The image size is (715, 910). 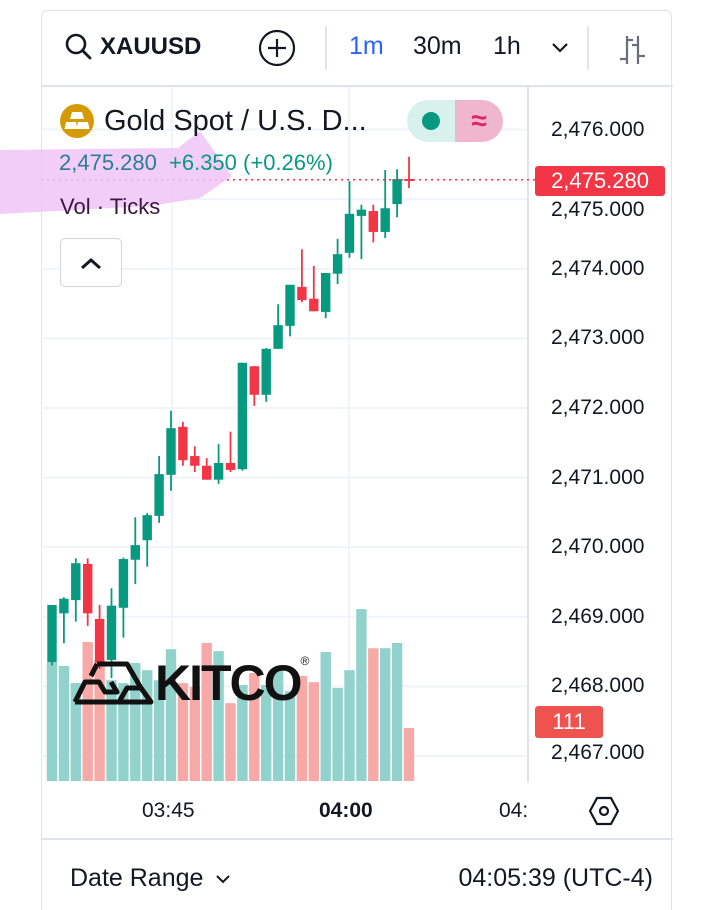 I want to click on last-price-tag-text: 2,475.280, so click(x=600, y=180).